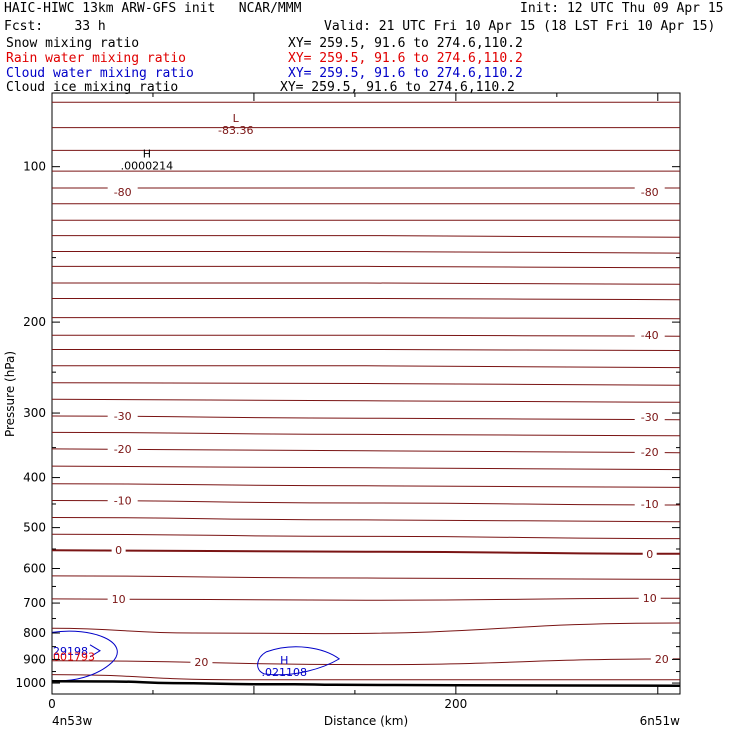 This screenshot has width=740, height=740. Describe the element at coordinates (622, 8) in the screenshot. I see `header-init: Init: 12 UTC Thu 09 Apr 15` at that location.